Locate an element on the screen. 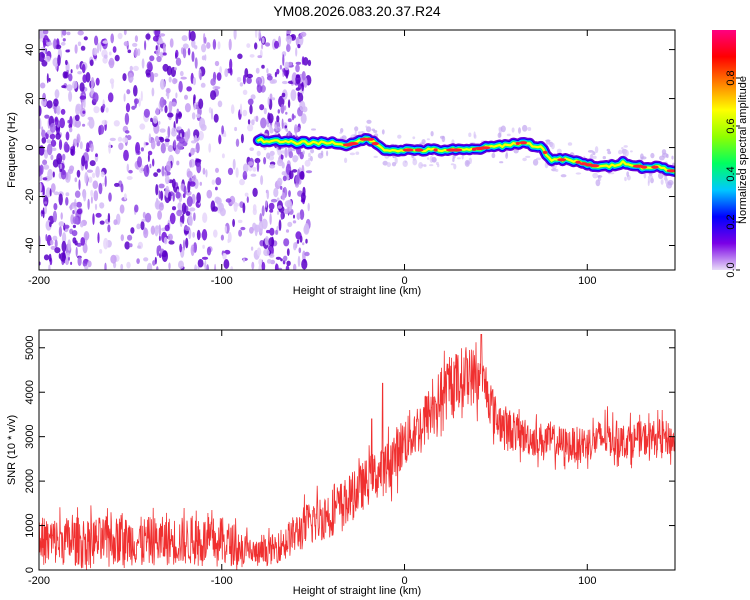  ridge-band is located at coordinates (466, 155).